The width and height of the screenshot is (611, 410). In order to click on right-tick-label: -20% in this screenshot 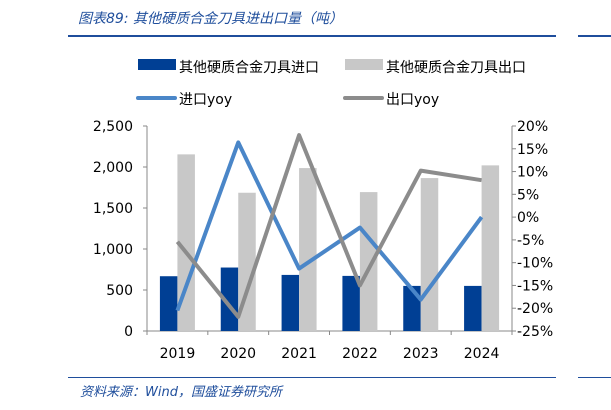, I will do `click(535, 309)`.